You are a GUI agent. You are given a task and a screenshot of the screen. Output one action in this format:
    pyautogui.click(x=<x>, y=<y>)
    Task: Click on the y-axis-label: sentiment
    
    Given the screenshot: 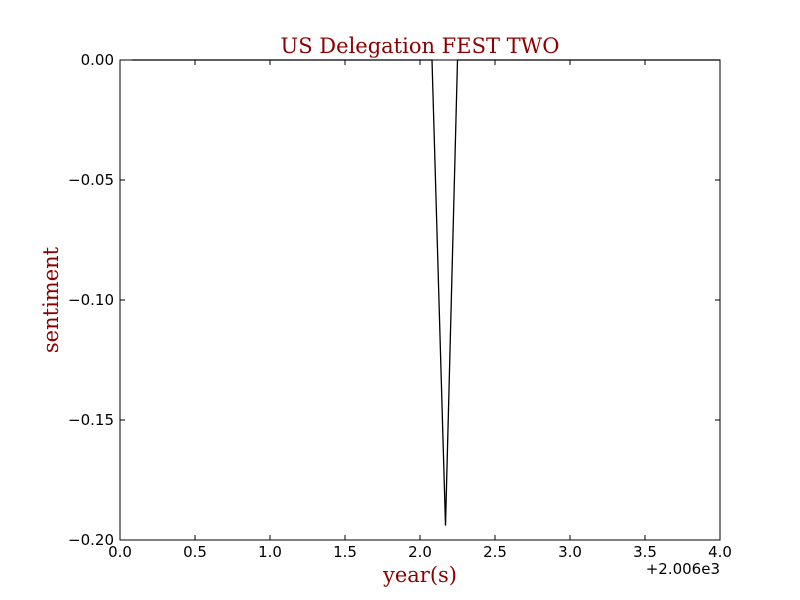 What is the action you would take?
    pyautogui.click(x=51, y=299)
    